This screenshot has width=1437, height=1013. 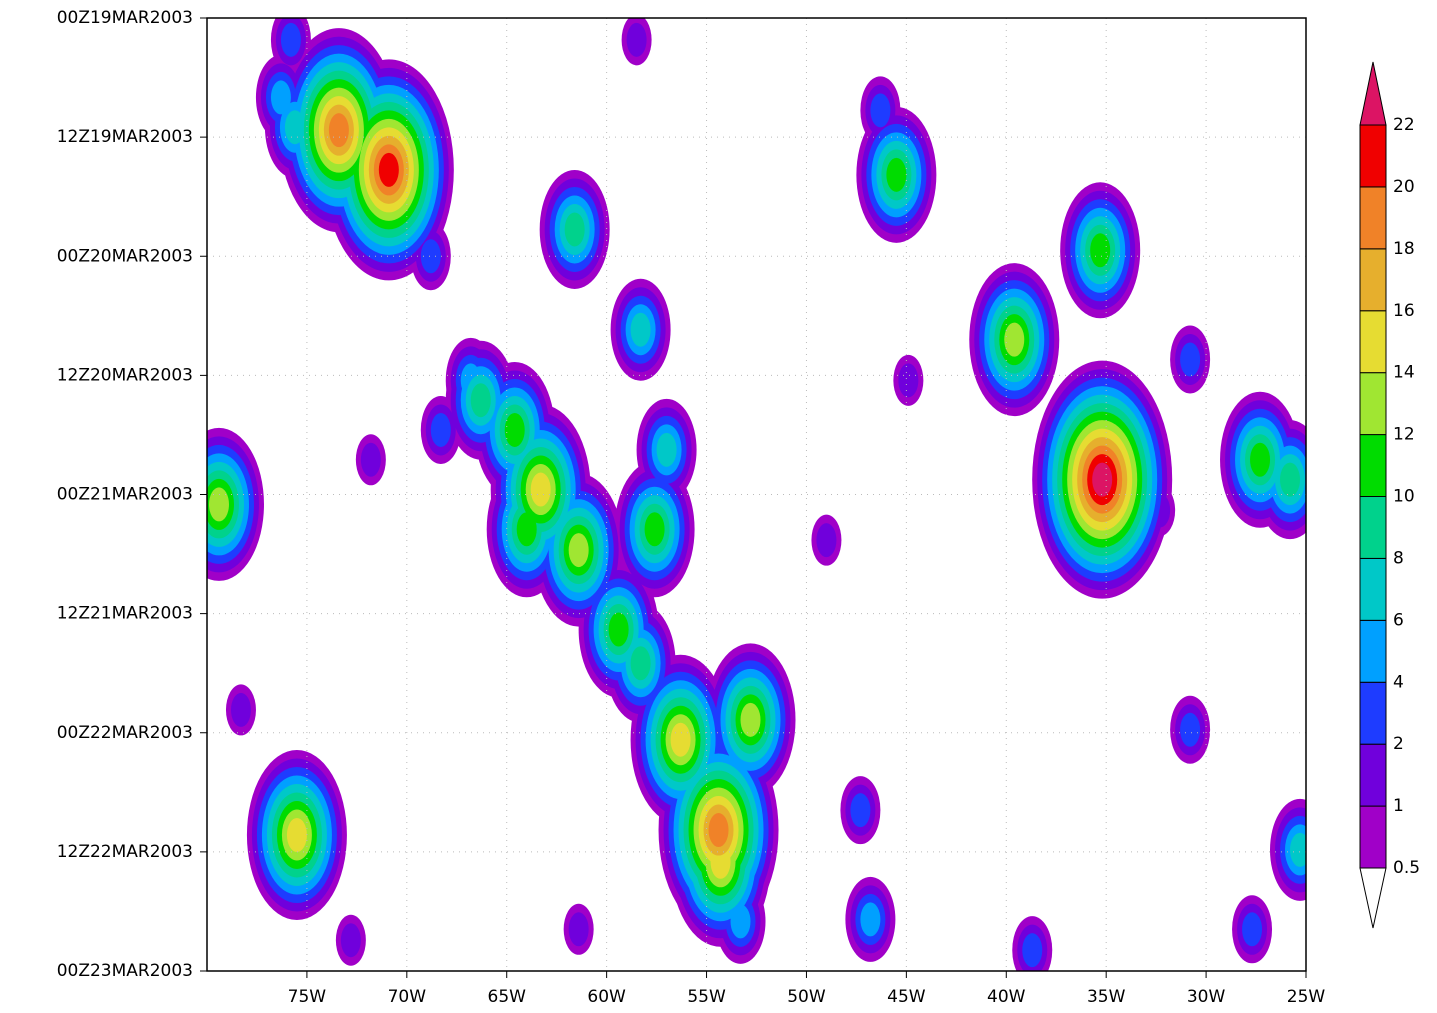 I want to click on colorbar-label: 14, so click(x=1404, y=373).